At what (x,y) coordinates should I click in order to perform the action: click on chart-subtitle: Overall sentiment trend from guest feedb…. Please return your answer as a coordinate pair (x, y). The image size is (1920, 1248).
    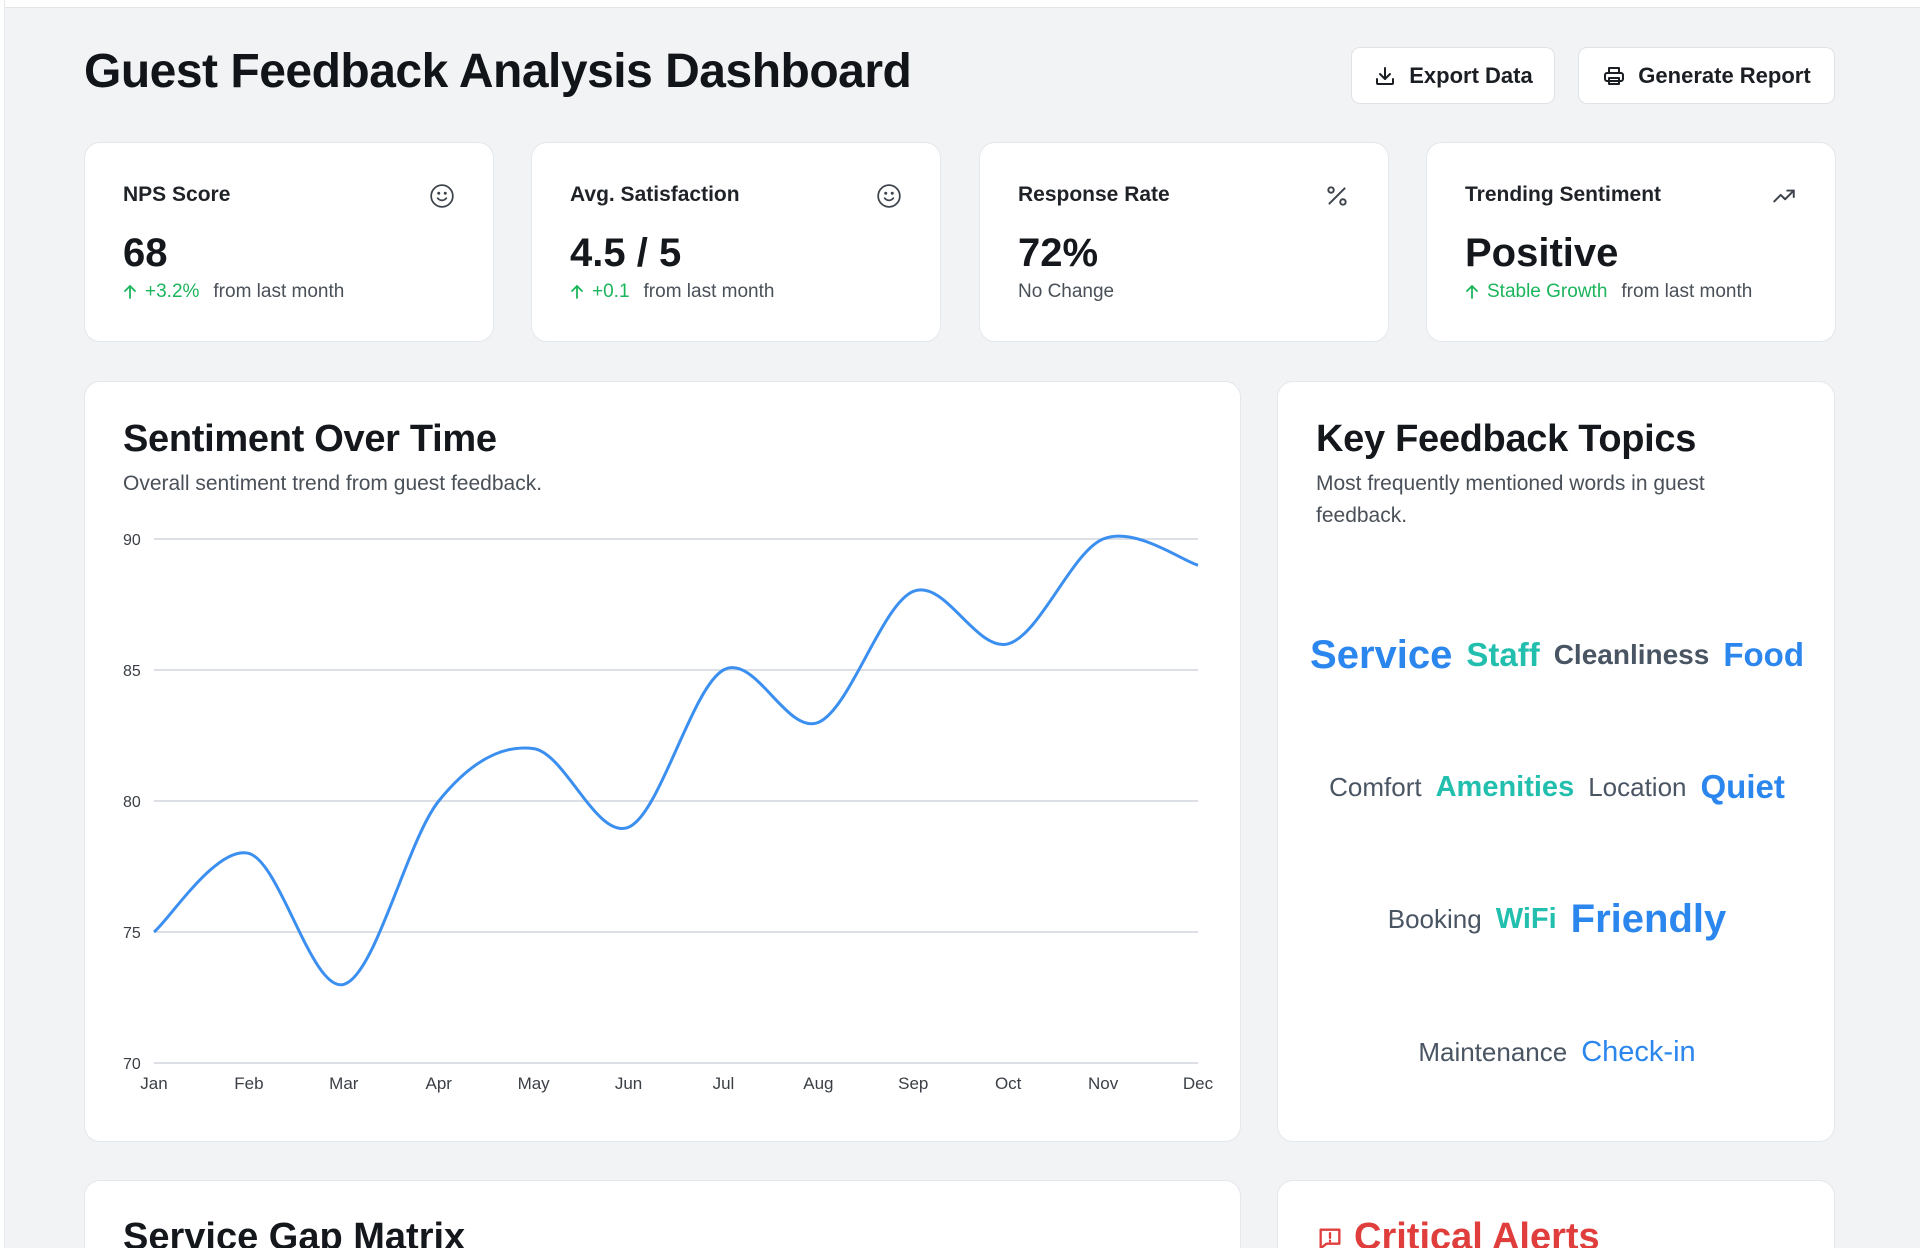
    Looking at the image, I should click on (333, 483).